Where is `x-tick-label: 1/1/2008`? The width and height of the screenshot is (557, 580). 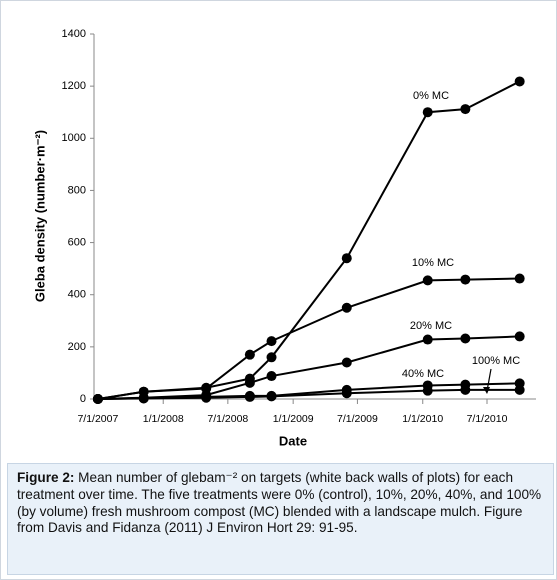
x-tick-label: 1/1/2008 is located at coordinates (163, 419).